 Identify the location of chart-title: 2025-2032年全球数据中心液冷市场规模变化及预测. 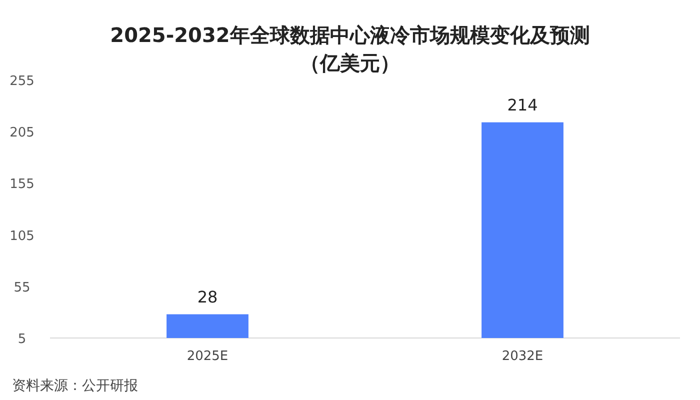
(350, 35).